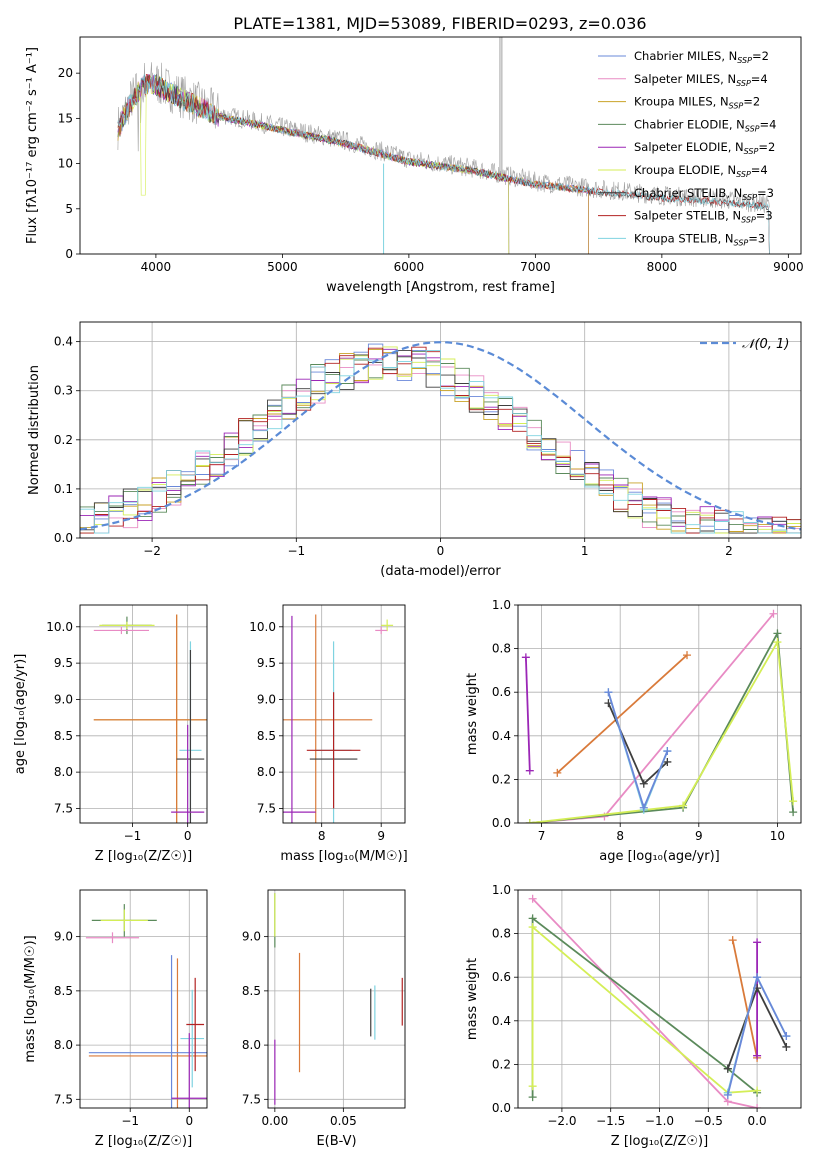  Describe the element at coordinates (63, 342) in the screenshot. I see `y-tick-label: 0.4` at that location.